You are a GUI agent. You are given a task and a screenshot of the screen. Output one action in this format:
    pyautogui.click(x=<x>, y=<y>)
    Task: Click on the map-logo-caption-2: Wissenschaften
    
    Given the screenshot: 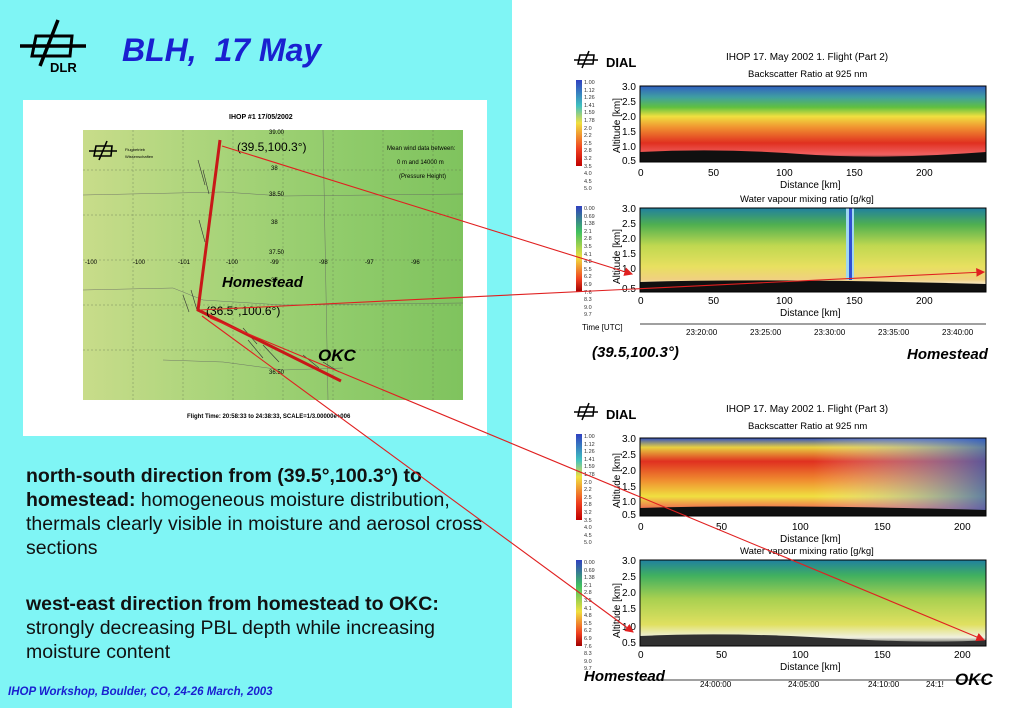 What is the action you would take?
    pyautogui.click(x=139, y=156)
    